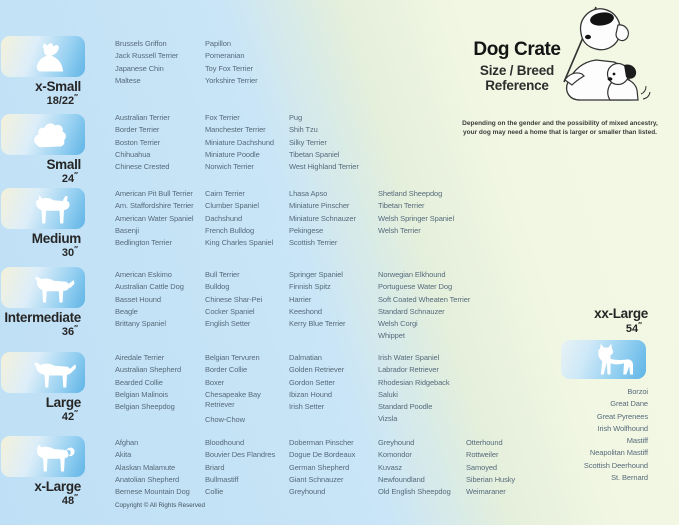 This screenshot has width=679, height=525. Describe the element at coordinates (319, 206) in the screenshot. I see `breed-item: Miniature Pinscher` at that location.